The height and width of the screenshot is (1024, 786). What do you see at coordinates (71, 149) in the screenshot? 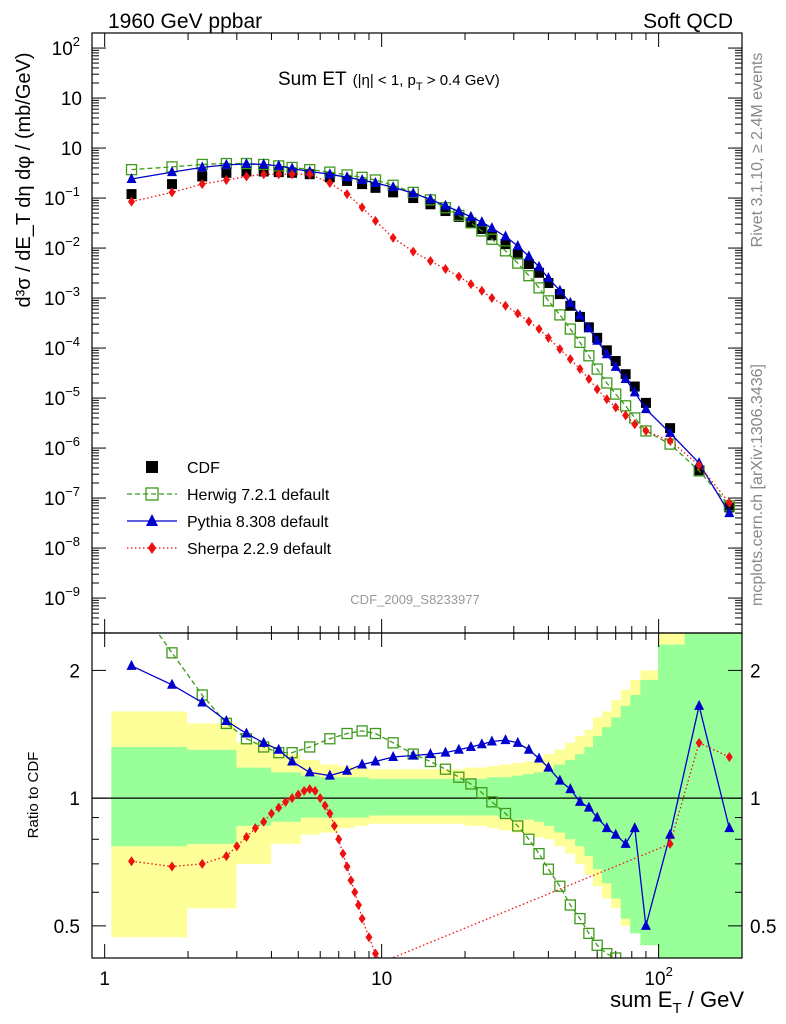
I see `y-tick-label: 10` at bounding box center [71, 149].